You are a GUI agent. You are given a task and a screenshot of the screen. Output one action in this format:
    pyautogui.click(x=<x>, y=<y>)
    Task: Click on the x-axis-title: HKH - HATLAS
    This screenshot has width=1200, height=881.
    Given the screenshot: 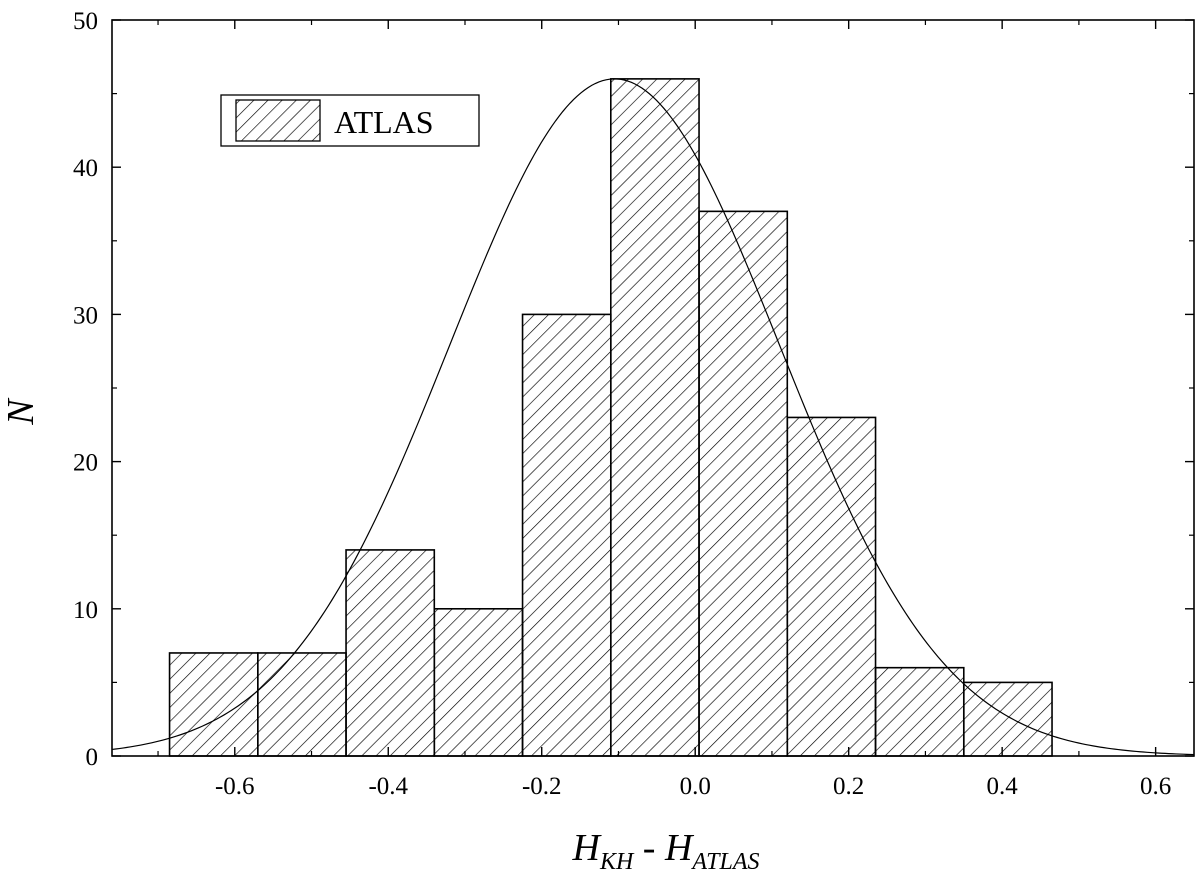 What is the action you would take?
    pyautogui.click(x=665, y=851)
    